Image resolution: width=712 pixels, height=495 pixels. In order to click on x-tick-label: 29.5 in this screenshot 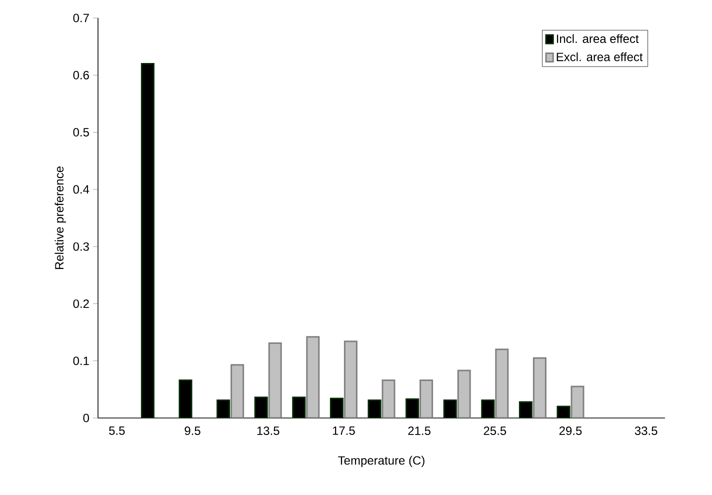, I will do `click(570, 431)`.